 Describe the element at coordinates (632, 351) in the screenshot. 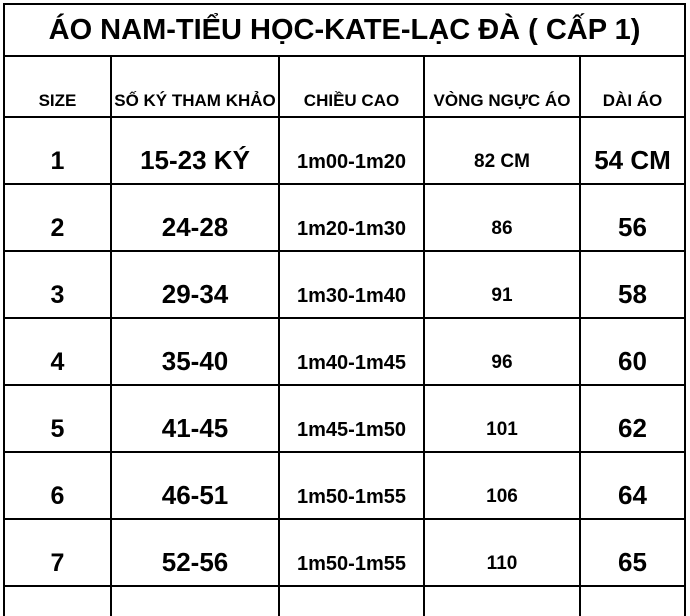

I see `table-cell: 60` at that location.